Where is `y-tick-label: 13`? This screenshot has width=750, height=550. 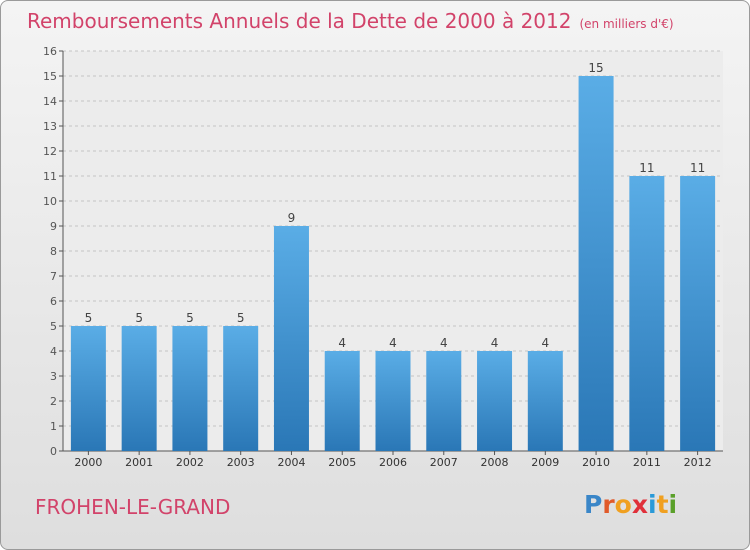
y-tick-label: 13 is located at coordinates (50, 126).